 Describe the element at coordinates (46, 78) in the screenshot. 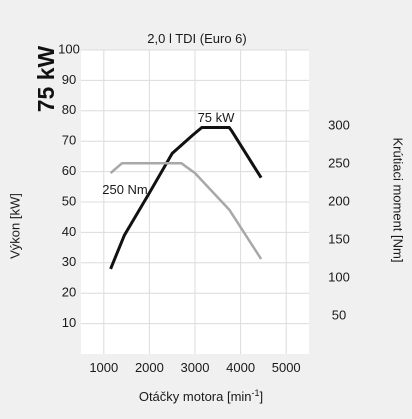

I see `power-badge: 75 kW` at that location.